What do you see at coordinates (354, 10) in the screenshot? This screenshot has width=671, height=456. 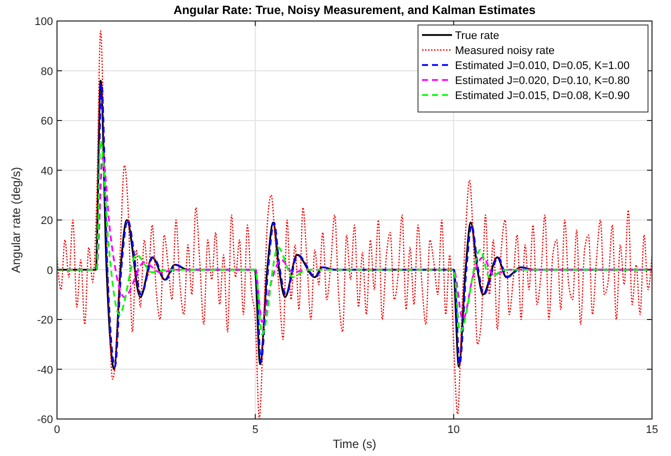 I see `chart-title: Angular Rate: True, Noisy Measurement, and Kalman Estimates` at bounding box center [354, 10].